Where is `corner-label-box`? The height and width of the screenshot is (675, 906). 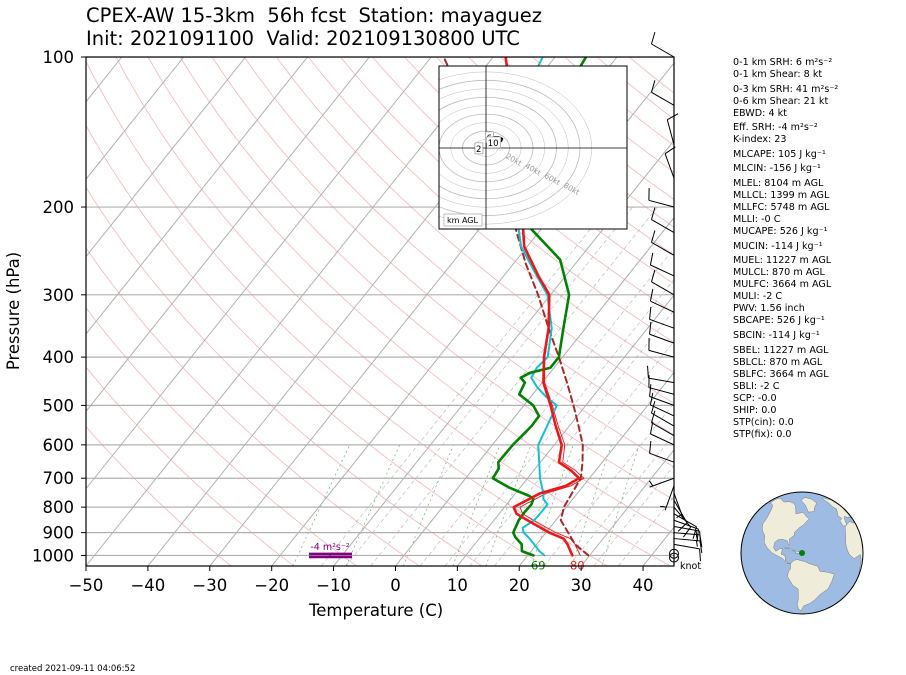 corner-label-box is located at coordinates (463, 220).